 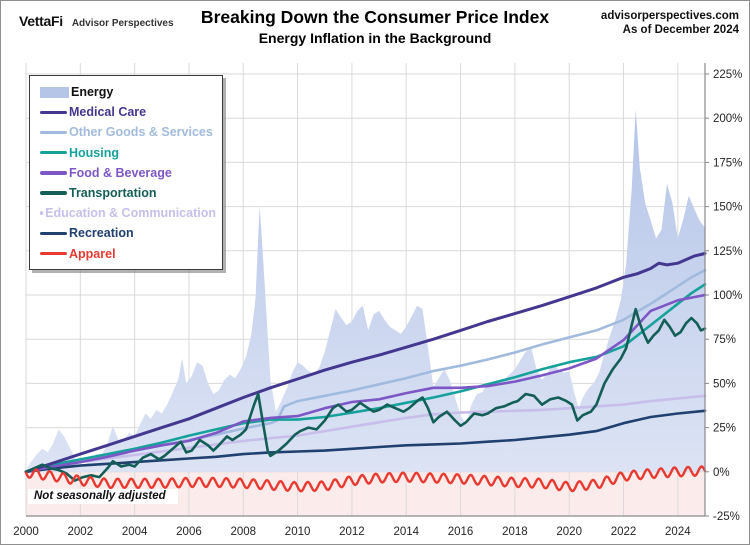 What do you see at coordinates (375, 17) in the screenshot?
I see `page-title: Breaking Down the Consumer Price Index` at bounding box center [375, 17].